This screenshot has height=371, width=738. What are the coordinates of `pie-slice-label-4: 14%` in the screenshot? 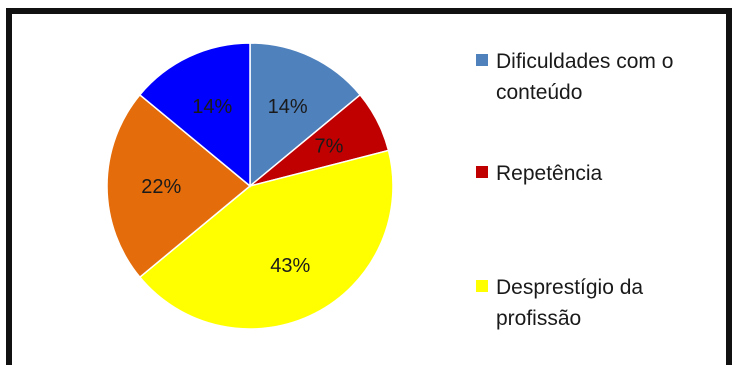 It's located at (212, 107).